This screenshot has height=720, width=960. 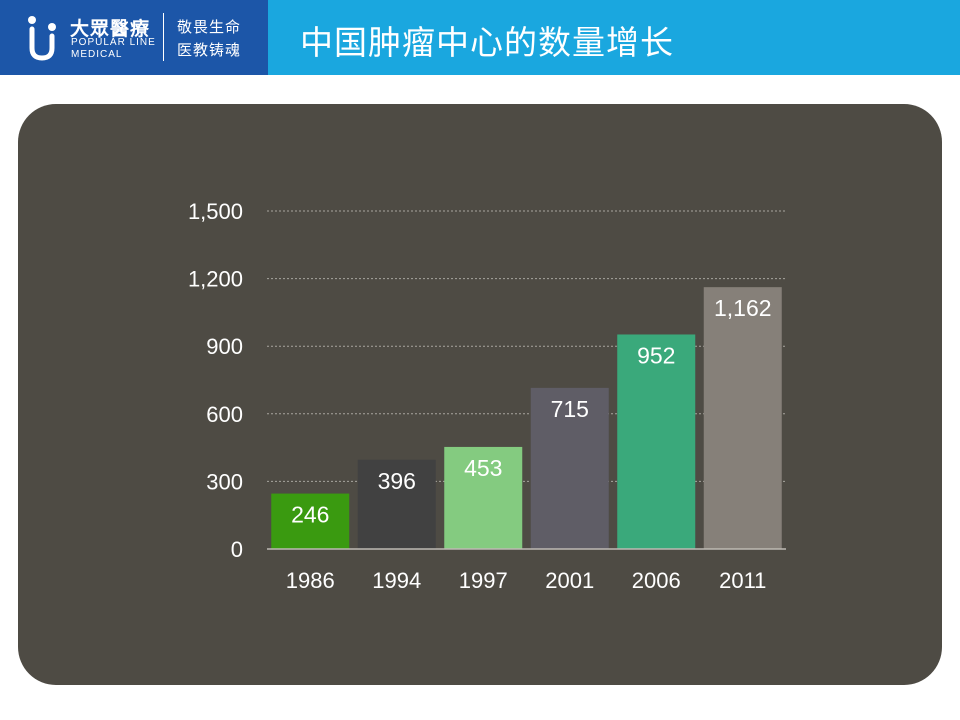 I want to click on y-tick-label: 600, so click(x=224, y=414).